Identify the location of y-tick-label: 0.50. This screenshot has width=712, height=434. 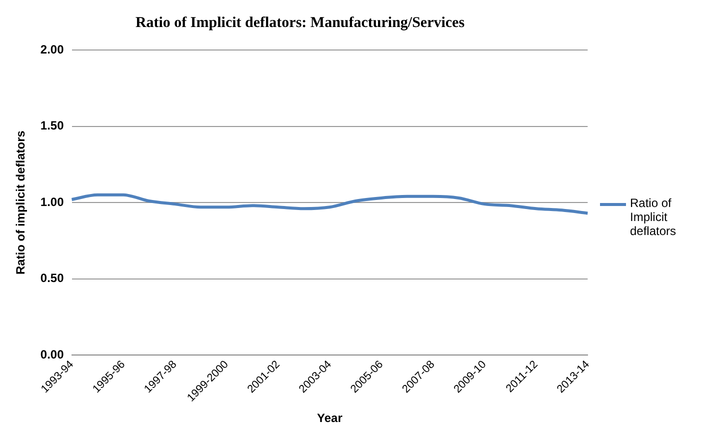
(52, 278).